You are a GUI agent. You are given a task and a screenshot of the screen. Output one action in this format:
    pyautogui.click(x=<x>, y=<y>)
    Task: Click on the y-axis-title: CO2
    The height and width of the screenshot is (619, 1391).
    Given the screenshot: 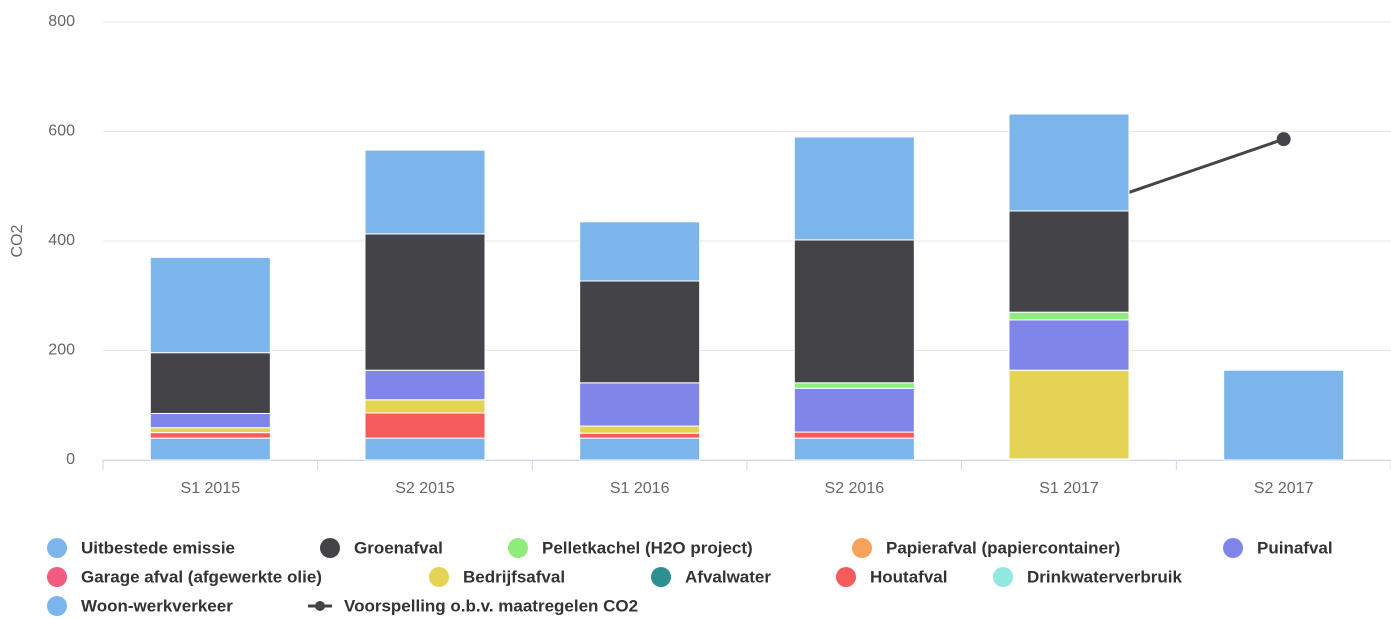 What is the action you would take?
    pyautogui.click(x=17, y=240)
    